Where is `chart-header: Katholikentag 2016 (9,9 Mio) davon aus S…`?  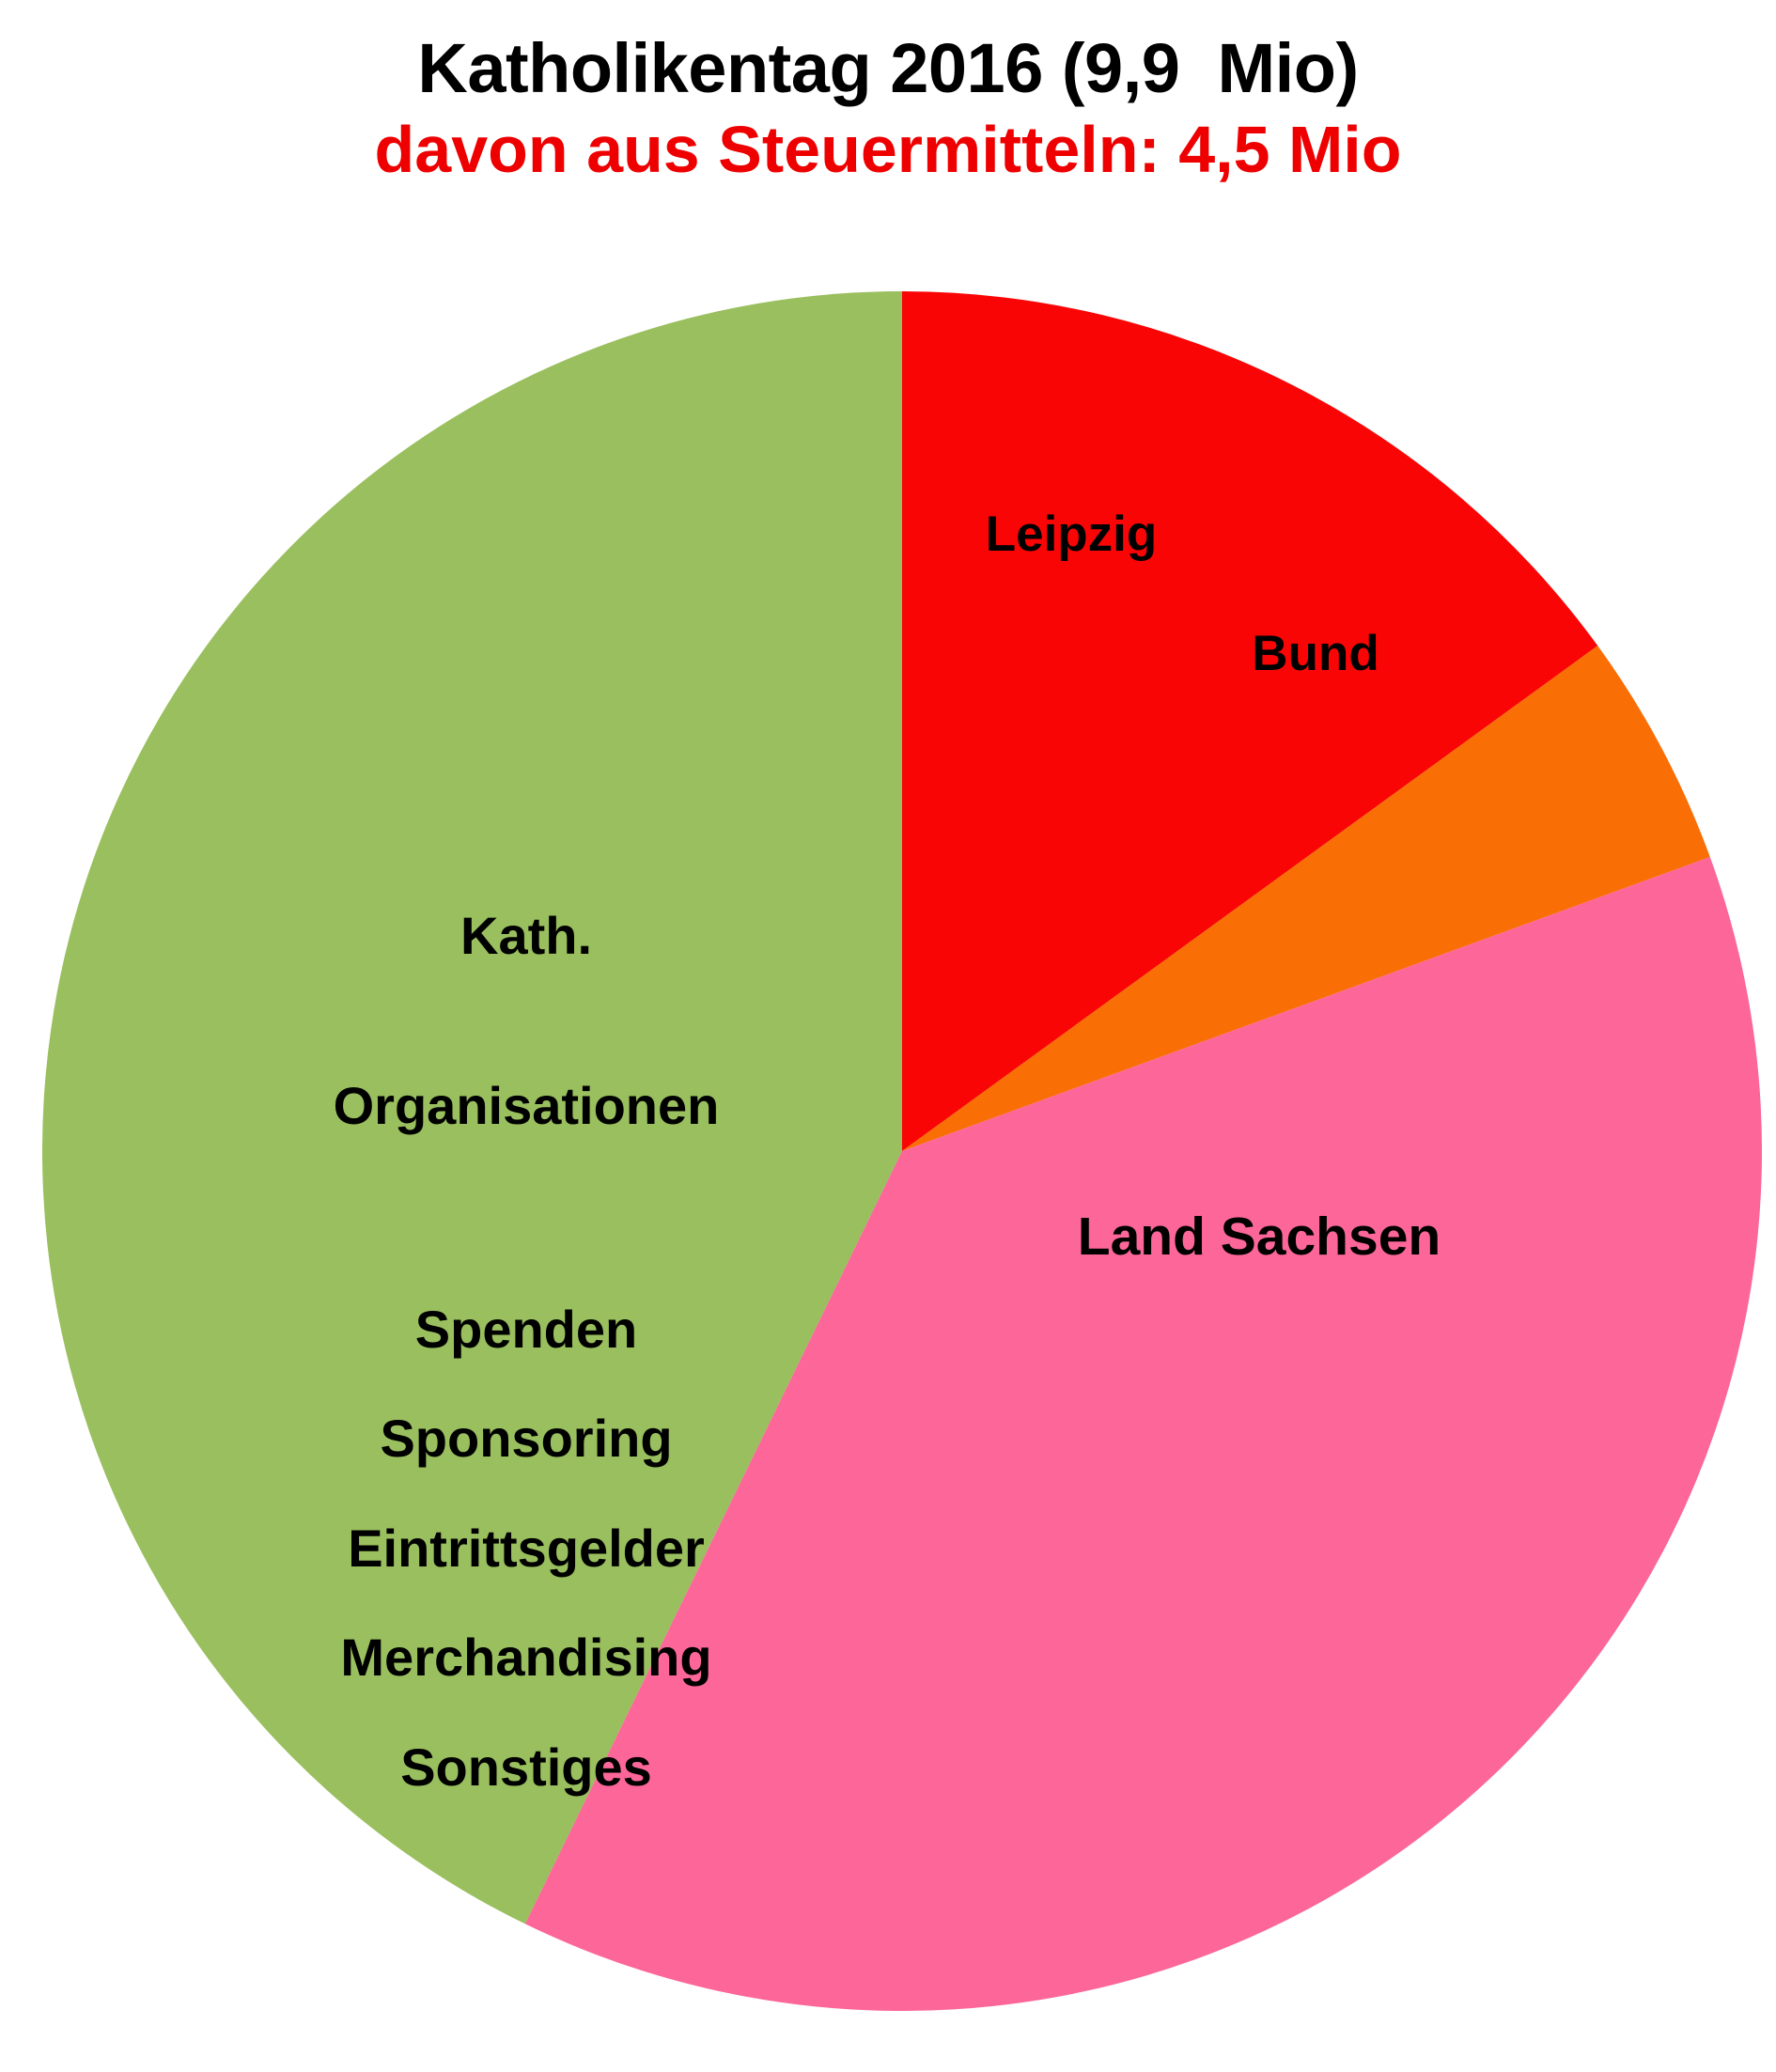
chart-header: Katholikentag 2016 (9,9 Mio) davon aus S… is located at coordinates (888, 108).